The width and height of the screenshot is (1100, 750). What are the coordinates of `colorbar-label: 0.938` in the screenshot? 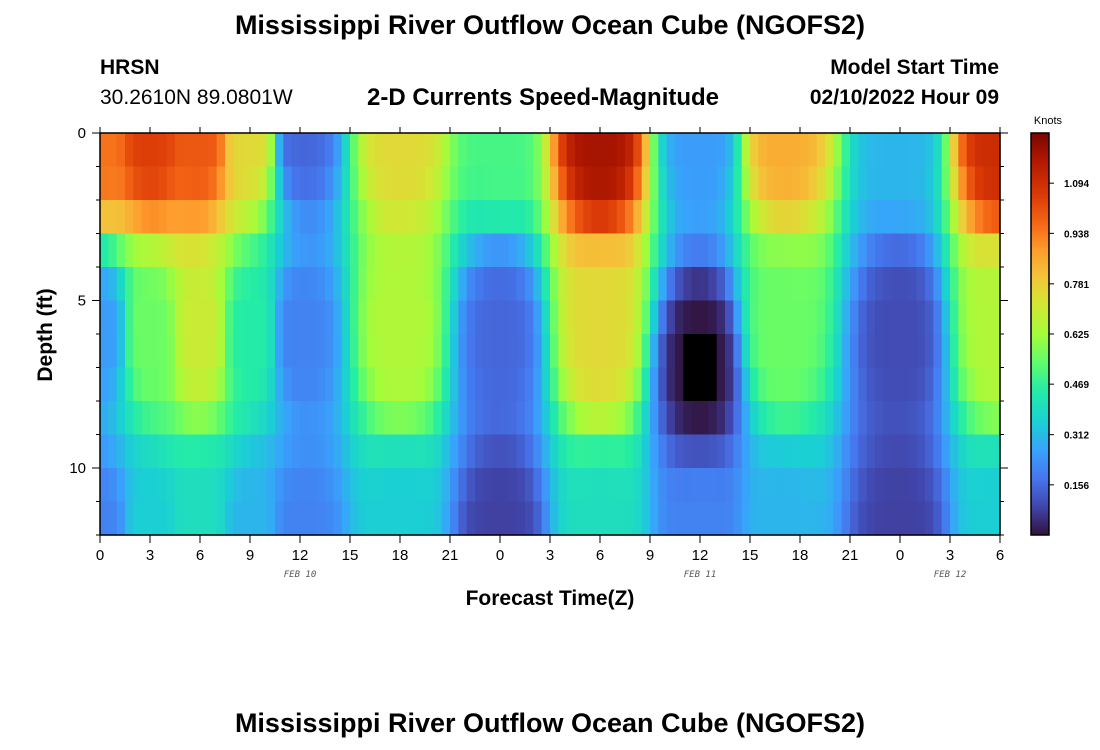 It's located at (1076, 234).